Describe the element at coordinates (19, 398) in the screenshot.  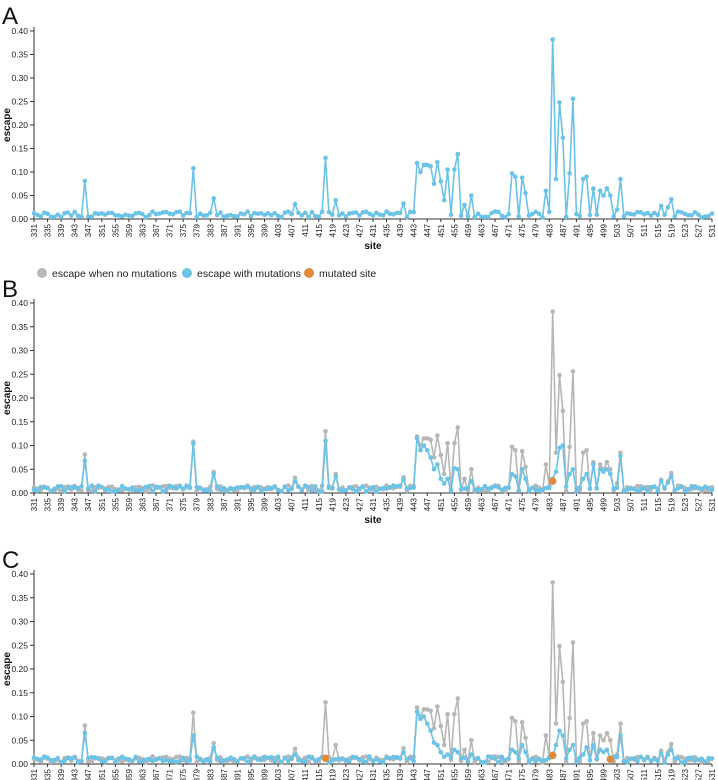
I see `y-tick-label: 0.20` at that location.